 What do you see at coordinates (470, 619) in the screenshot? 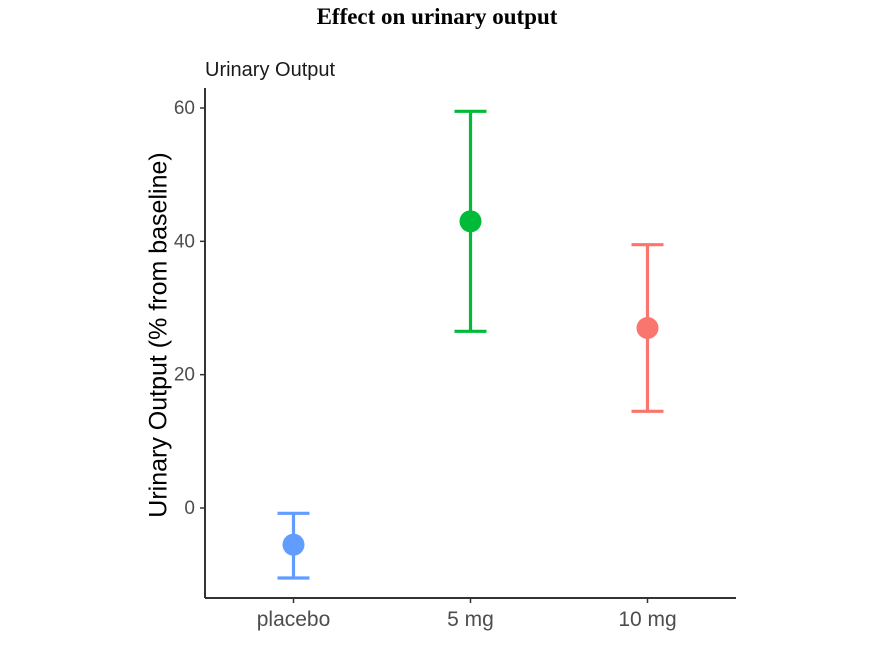
I see `x-tick-label: 5 mg` at bounding box center [470, 619].